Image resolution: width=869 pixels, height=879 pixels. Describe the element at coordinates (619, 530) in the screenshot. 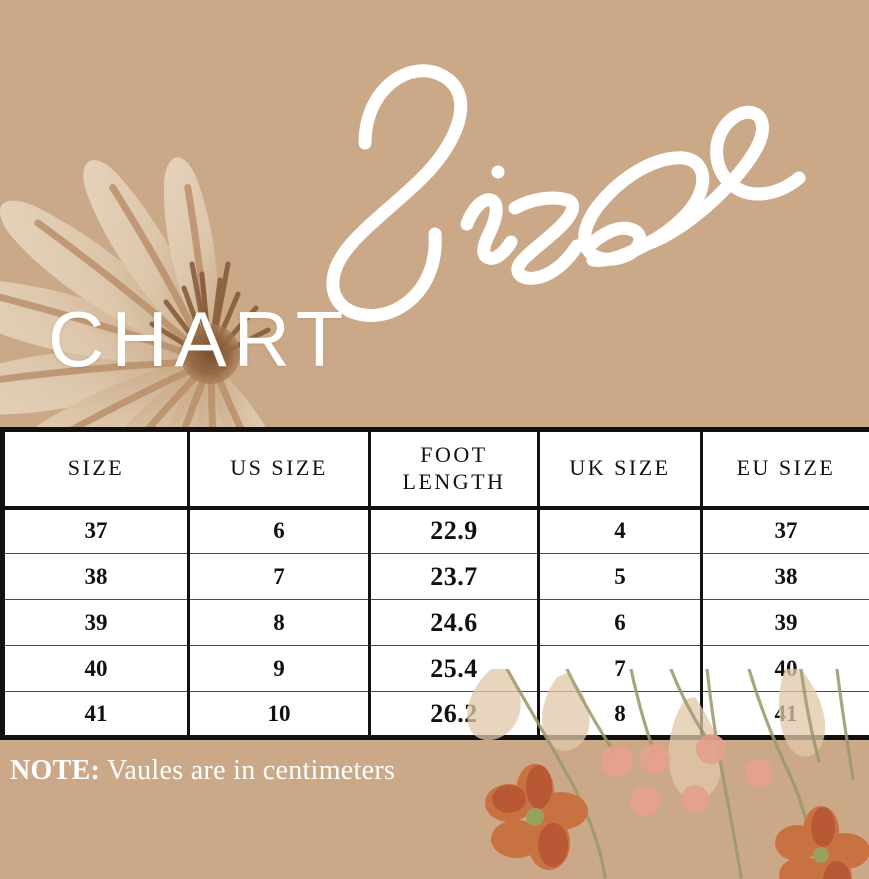

I see `cell-uk-size: 4` at that location.